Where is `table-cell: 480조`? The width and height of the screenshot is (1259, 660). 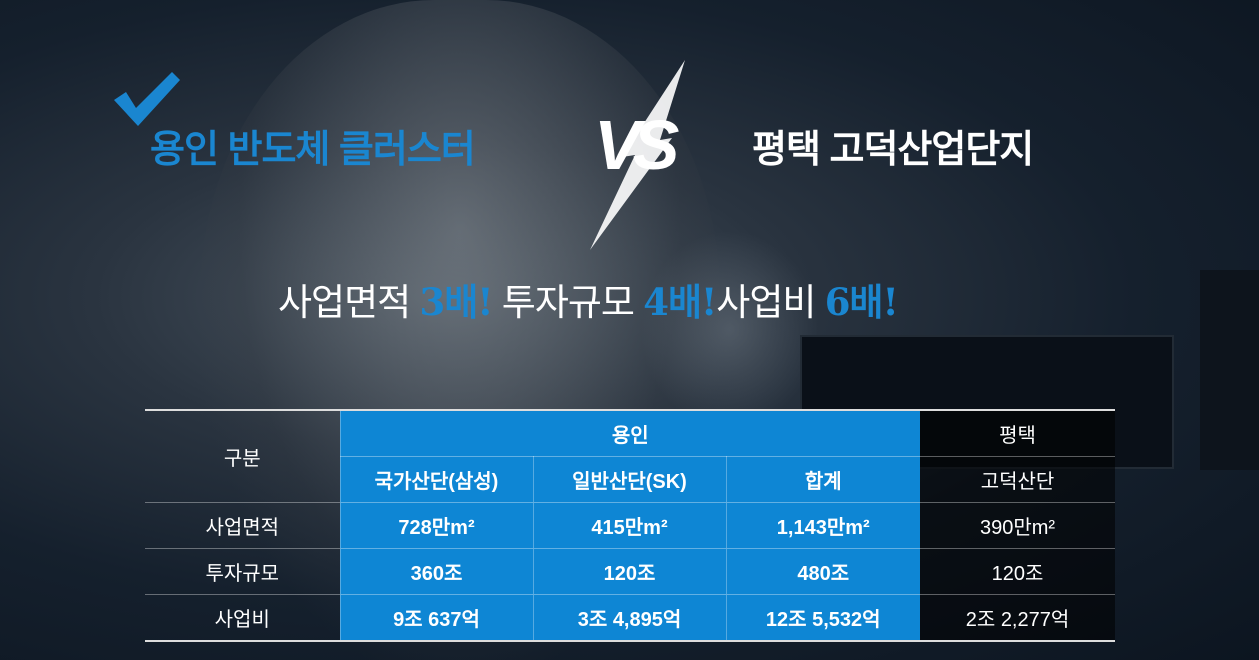
table-cell: 480조 is located at coordinates (822, 571).